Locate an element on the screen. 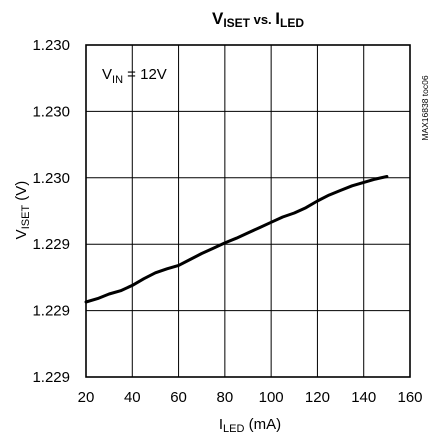 This screenshot has width=432, height=443. title-main-sub: ISET is located at coordinates (236, 23).